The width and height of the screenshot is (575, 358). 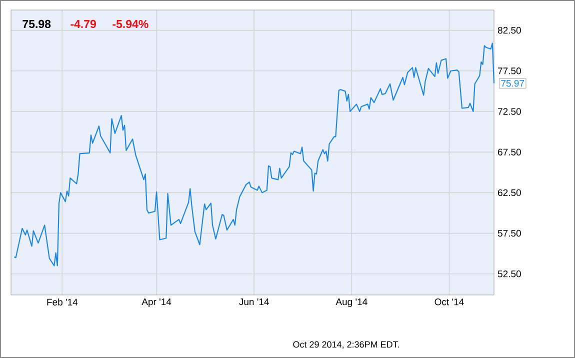 What do you see at coordinates (509, 152) in the screenshot?
I see `y-tick-label: 67.50` at bounding box center [509, 152].